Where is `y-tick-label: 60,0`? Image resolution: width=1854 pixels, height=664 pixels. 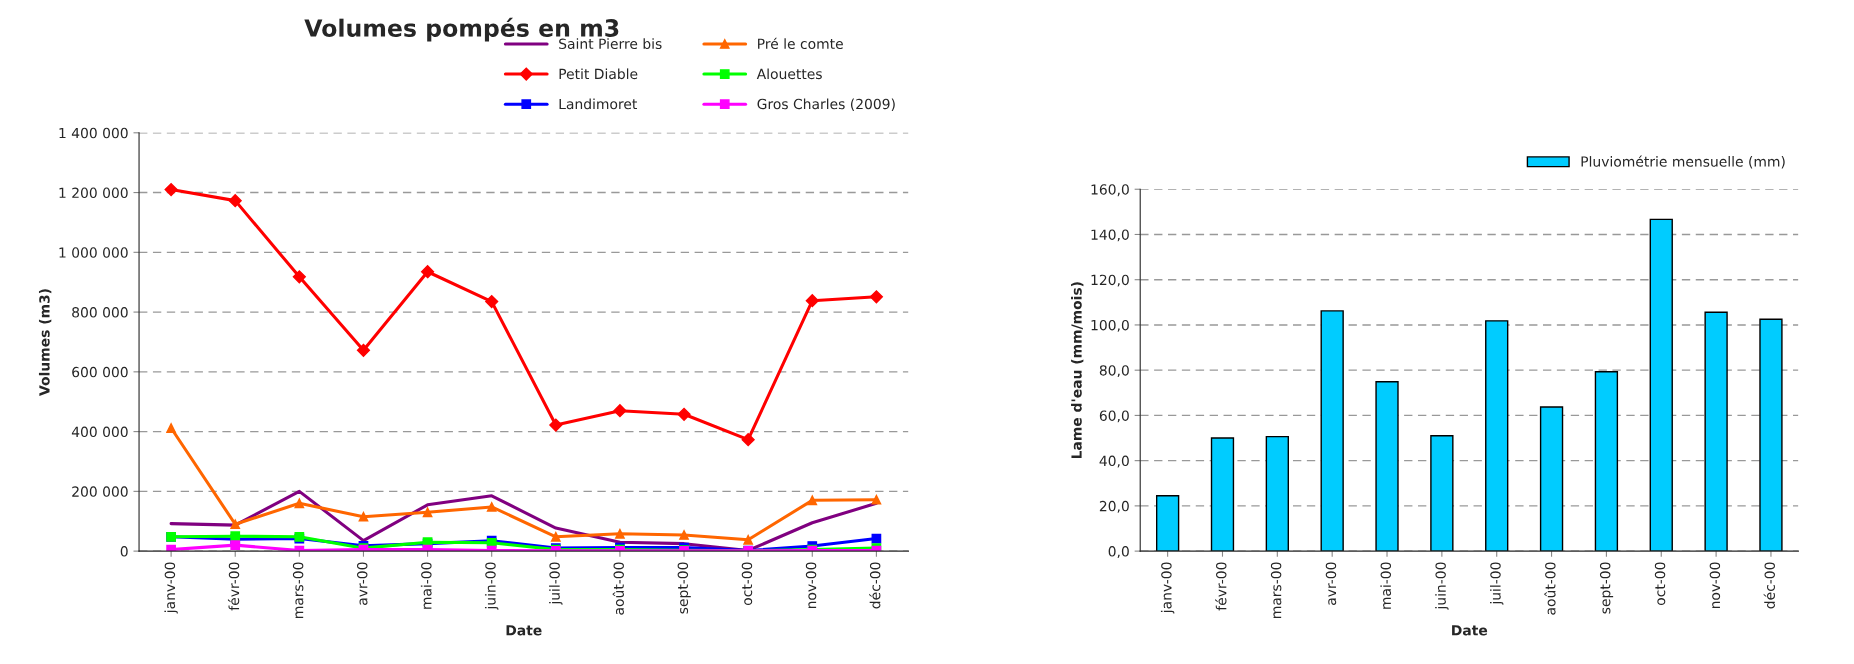
y-tick-label: 60,0 is located at coordinates (1114, 416).